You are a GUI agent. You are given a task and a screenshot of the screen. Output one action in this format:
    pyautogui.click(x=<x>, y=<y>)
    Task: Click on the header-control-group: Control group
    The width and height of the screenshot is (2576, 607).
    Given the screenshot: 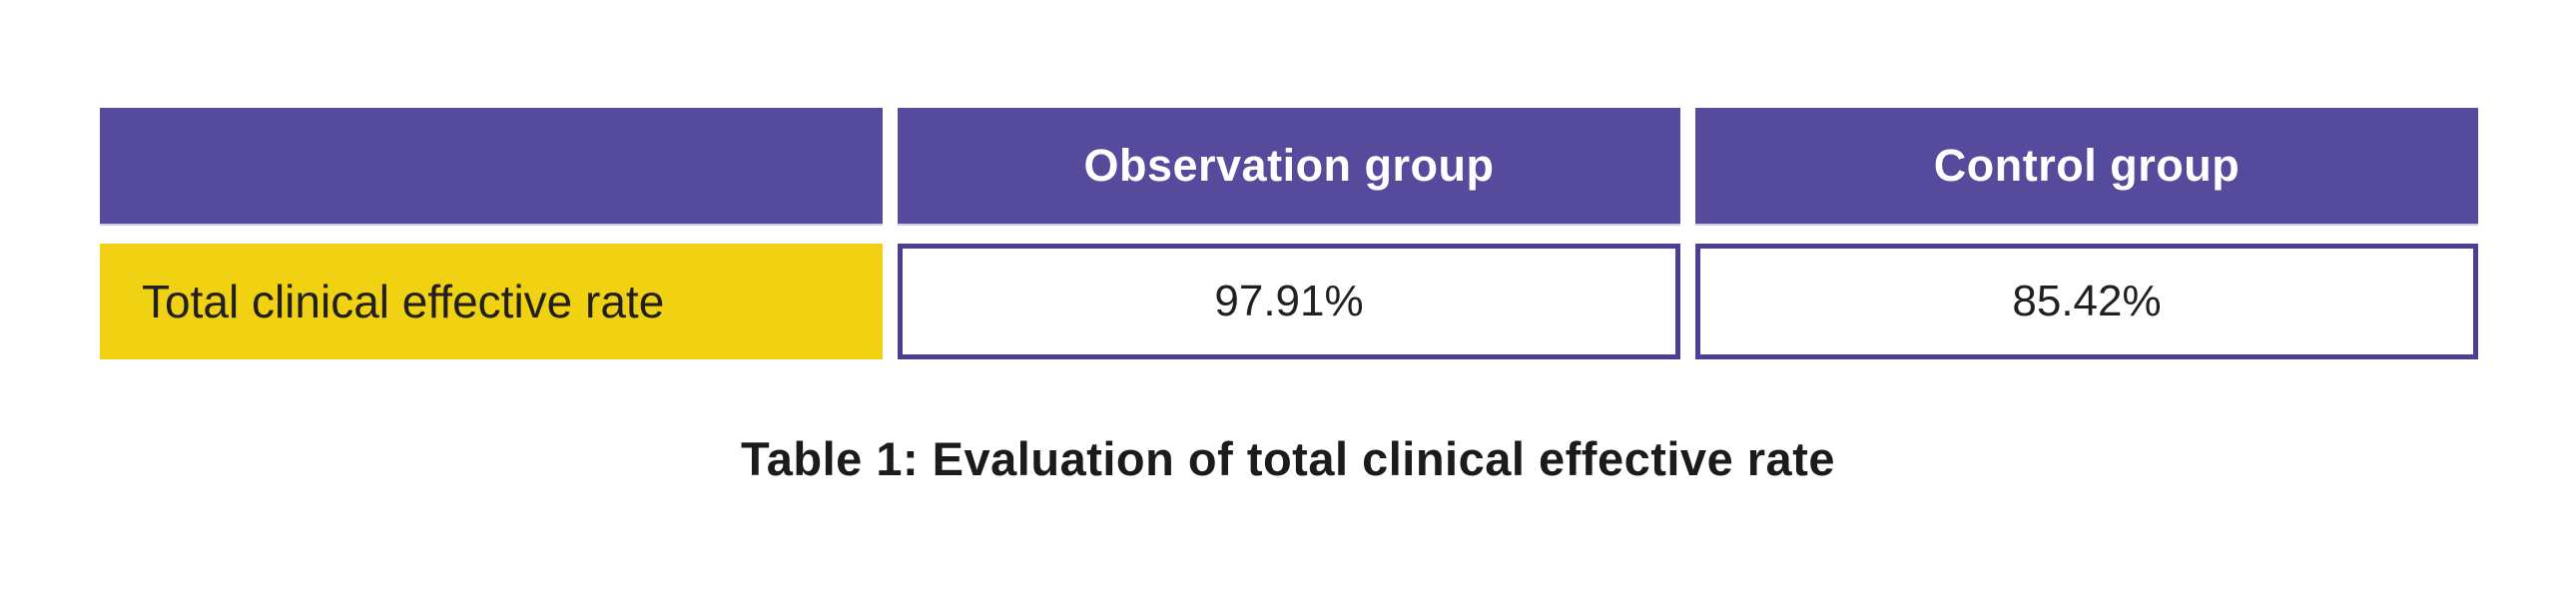 What is the action you would take?
    pyautogui.click(x=2086, y=167)
    